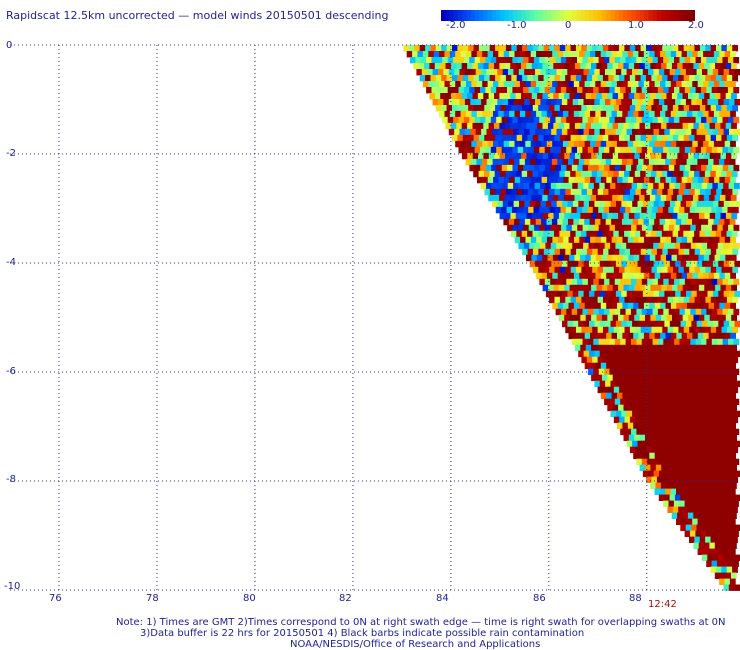 This screenshot has width=740, height=650. Describe the element at coordinates (11, 371) in the screenshot. I see `y-tick-minus6: -6` at that location.